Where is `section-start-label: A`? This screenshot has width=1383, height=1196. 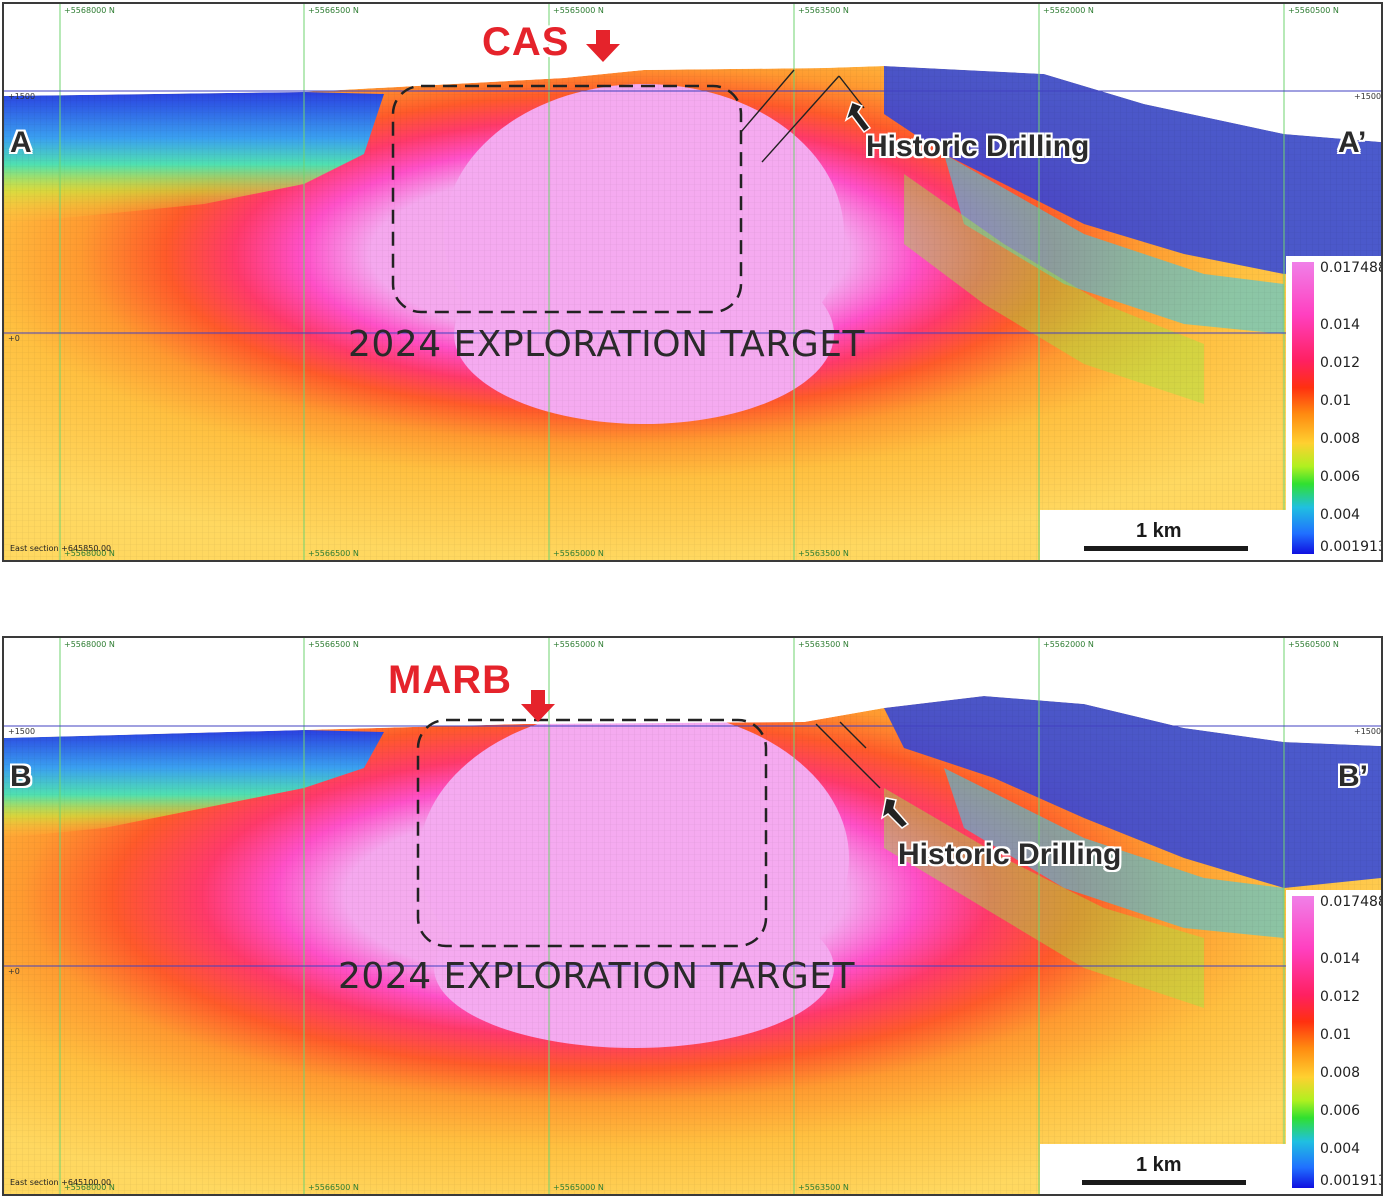
section-start-label: A is located at coordinates (21, 142).